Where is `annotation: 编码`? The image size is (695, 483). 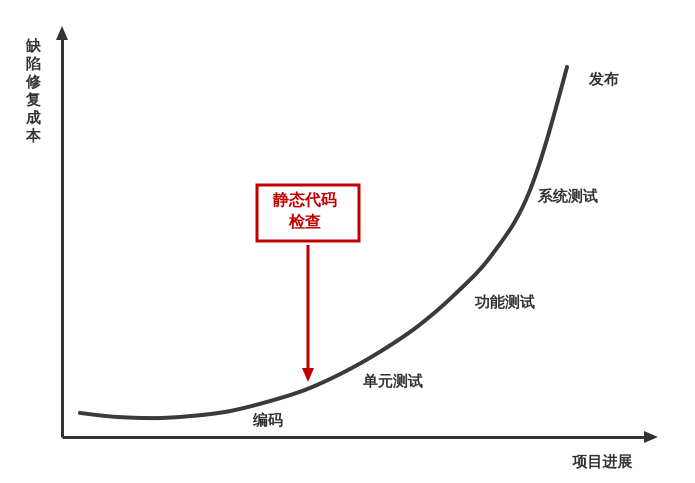 annotation: 编码 is located at coordinates (267, 420).